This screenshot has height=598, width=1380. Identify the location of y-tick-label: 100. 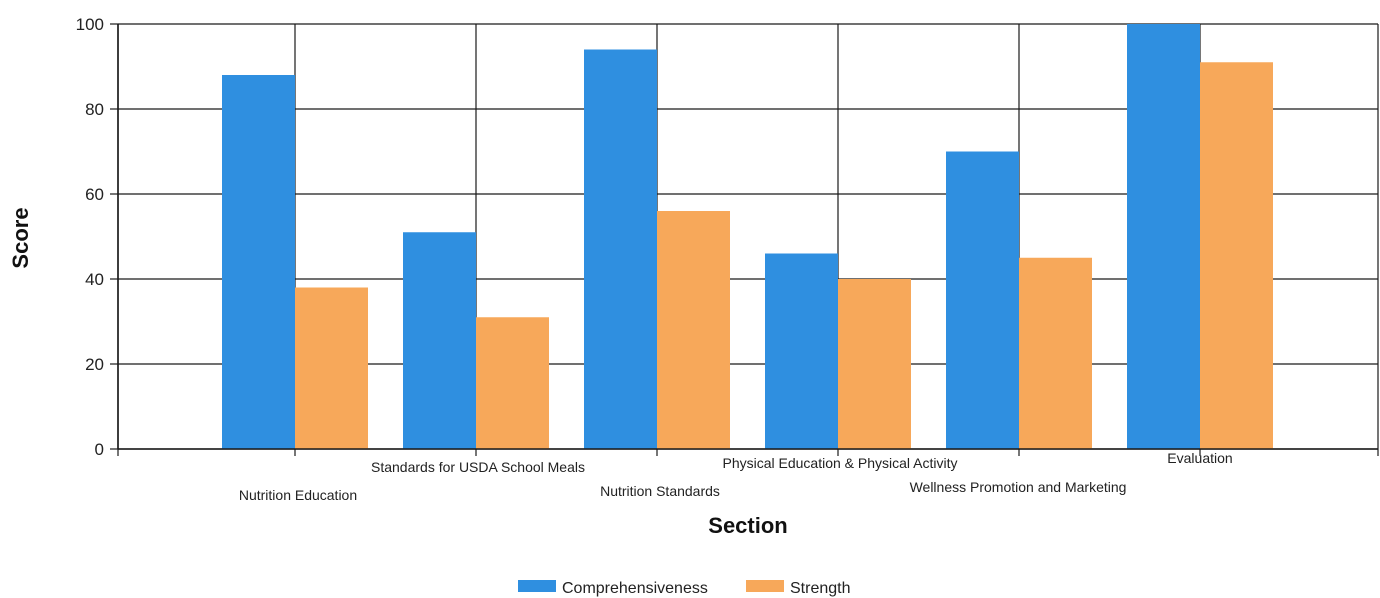
(90, 24).